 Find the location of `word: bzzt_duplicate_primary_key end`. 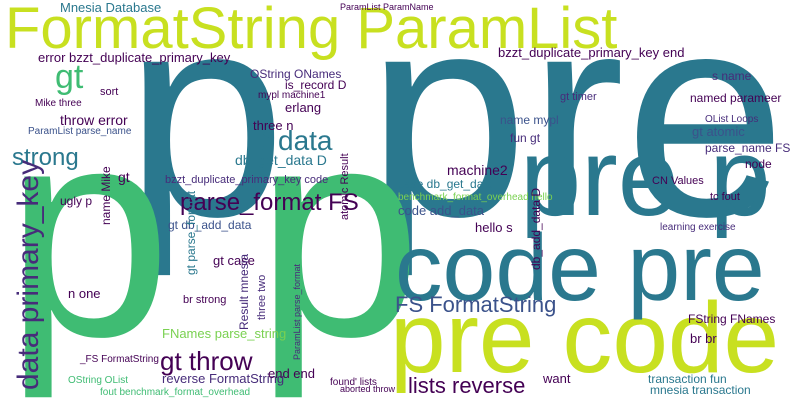

word: bzzt_duplicate_primary_key end is located at coordinates (591, 52).